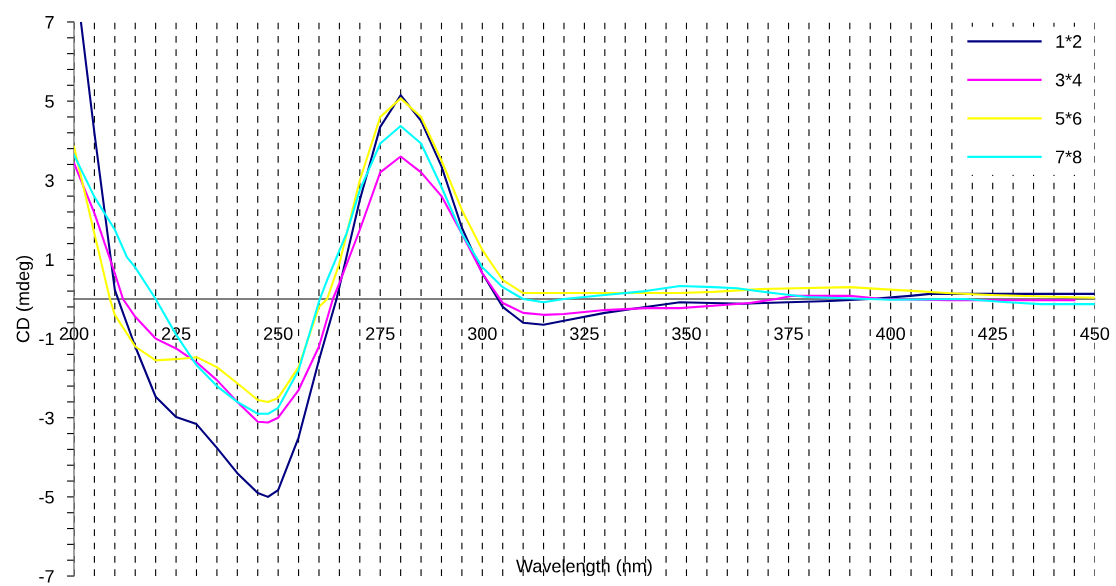  I want to click on x-axis-title: Wavelength (nm), so click(584, 568).